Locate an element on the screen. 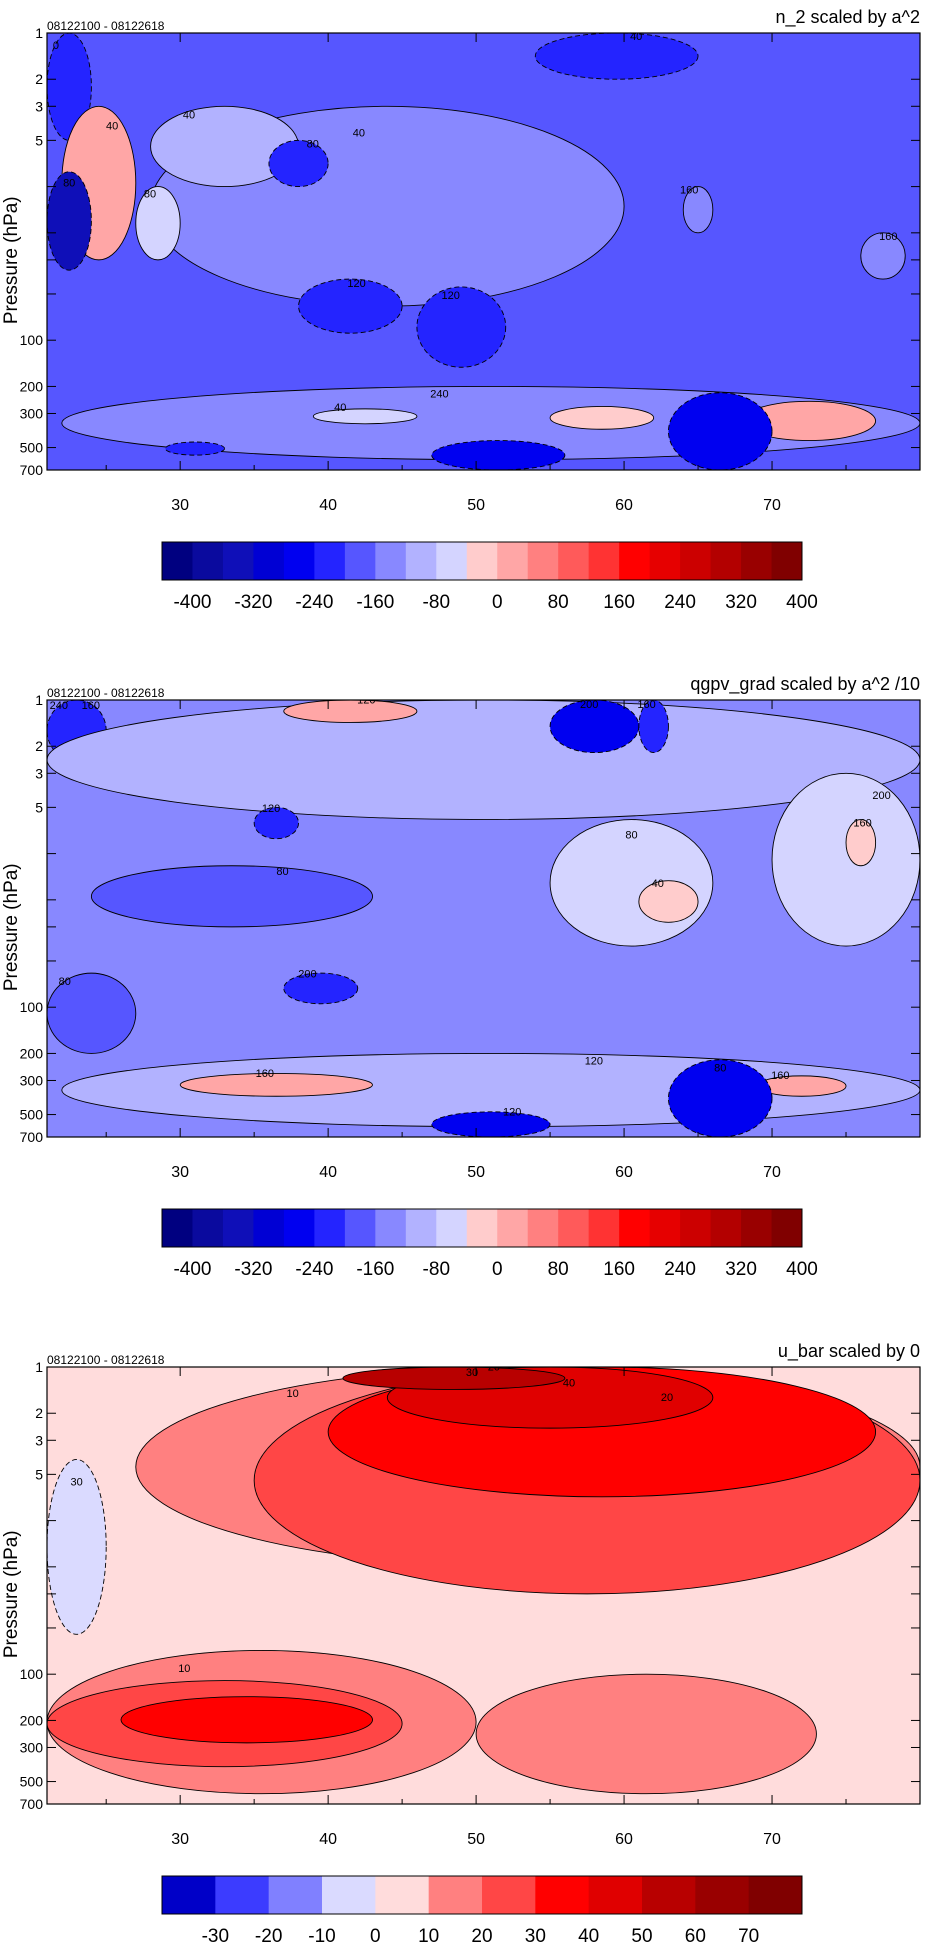 The image size is (930, 1943). colorbar-label: 40 is located at coordinates (588, 1934).